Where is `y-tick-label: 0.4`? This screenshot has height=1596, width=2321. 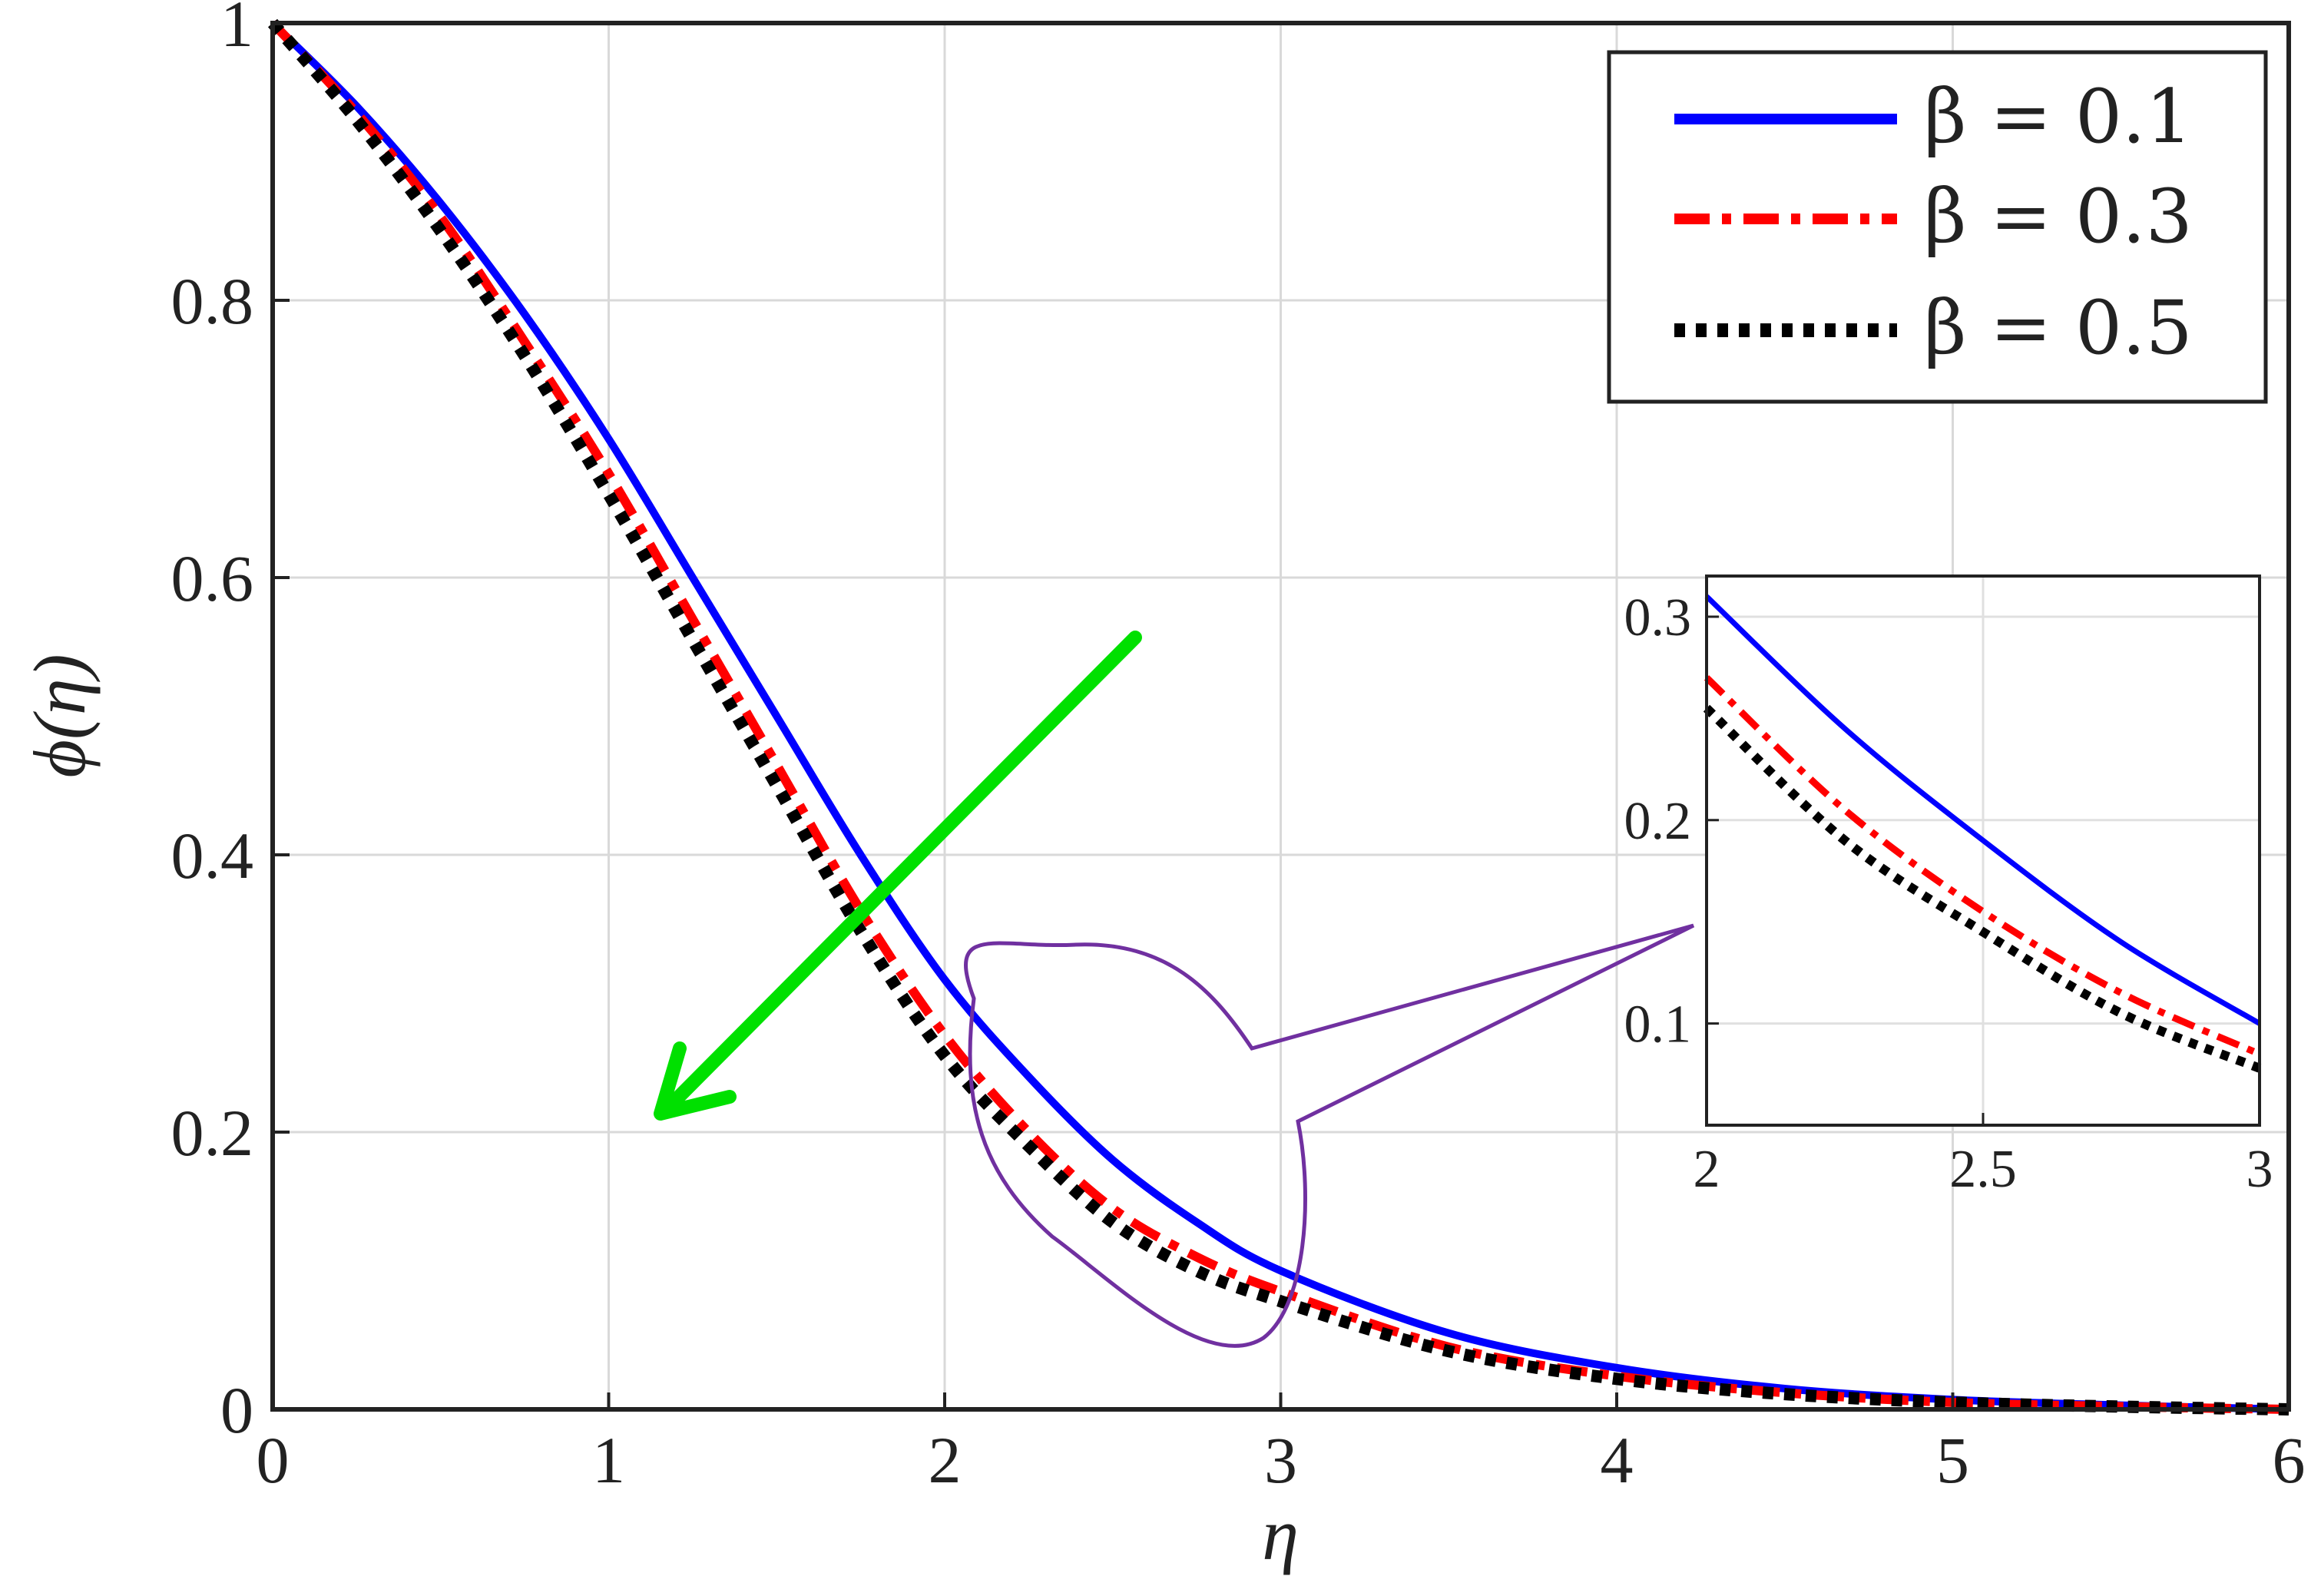 y-tick-label: 0.4 is located at coordinates (212, 855).